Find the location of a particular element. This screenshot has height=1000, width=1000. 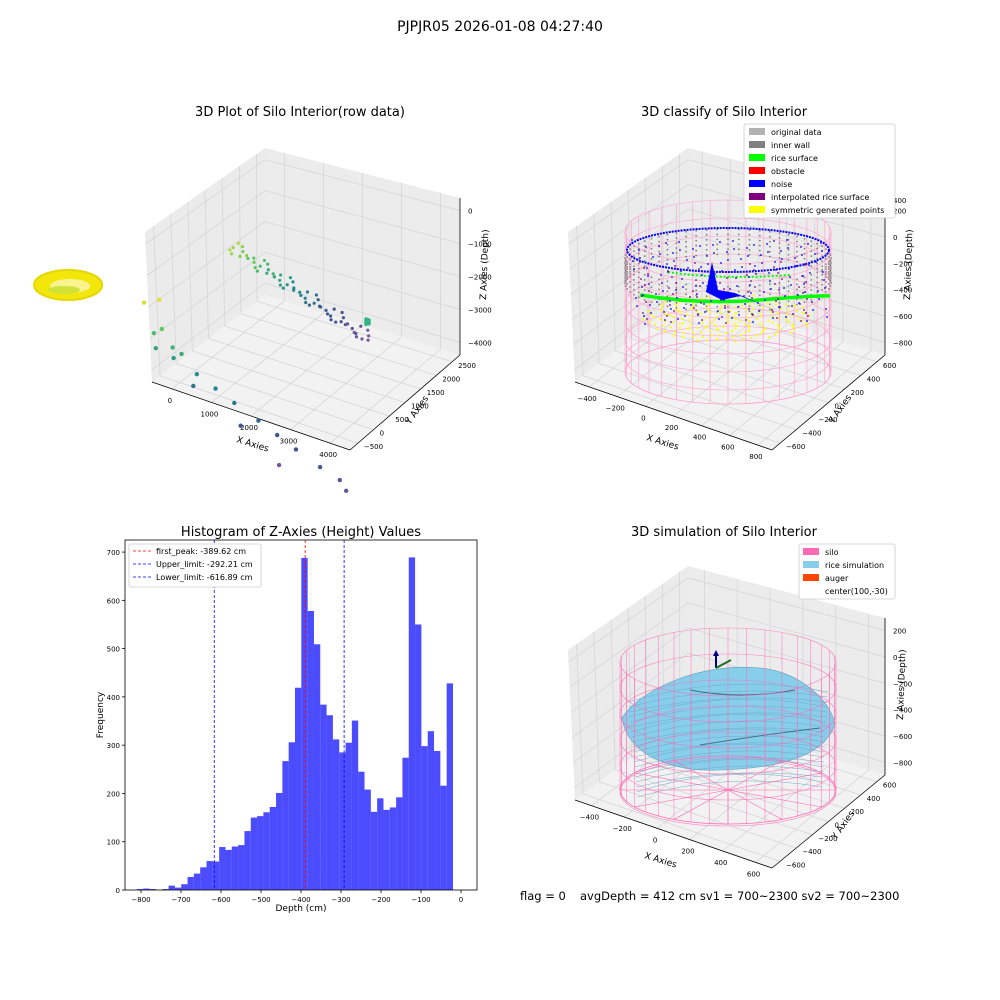

sim-z-tick: 0 is located at coordinates (895, 658).